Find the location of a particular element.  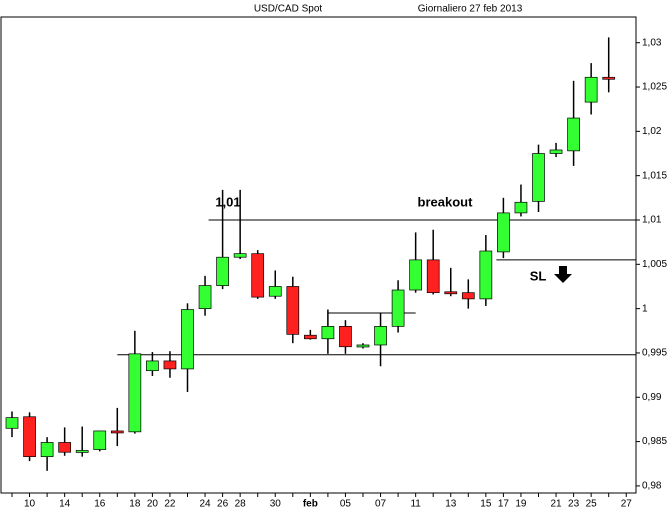

y-tick-label: 0,99 is located at coordinates (652, 397).